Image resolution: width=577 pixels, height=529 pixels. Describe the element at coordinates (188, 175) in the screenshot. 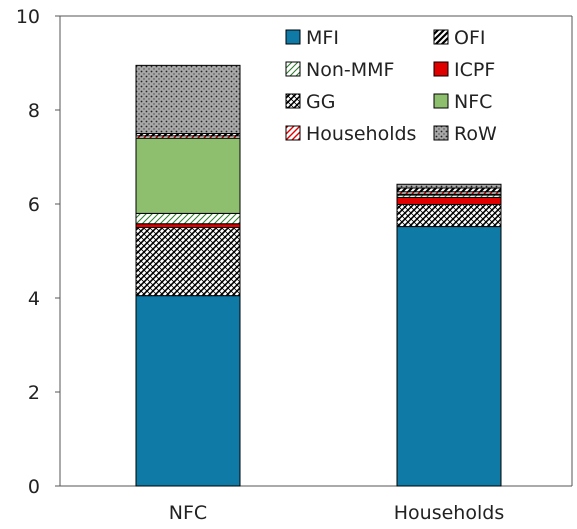

I see `bar-segment-nfc-nfc` at that location.